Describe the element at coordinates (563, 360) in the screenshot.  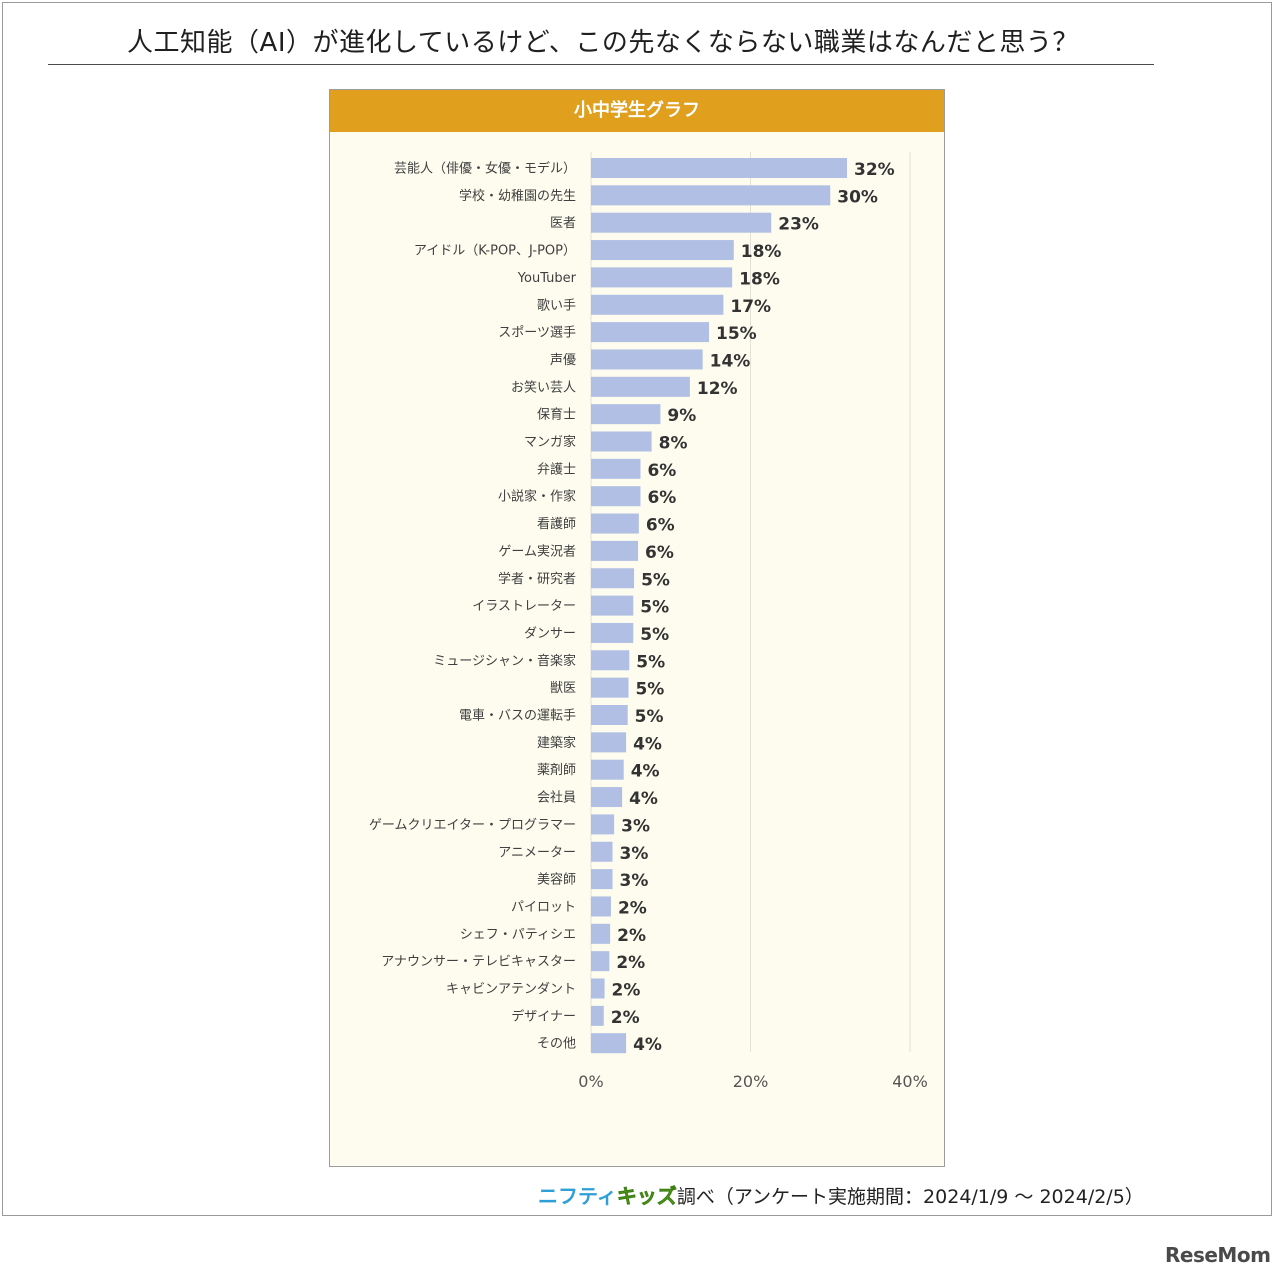
I see `category-label: 声優` at that location.